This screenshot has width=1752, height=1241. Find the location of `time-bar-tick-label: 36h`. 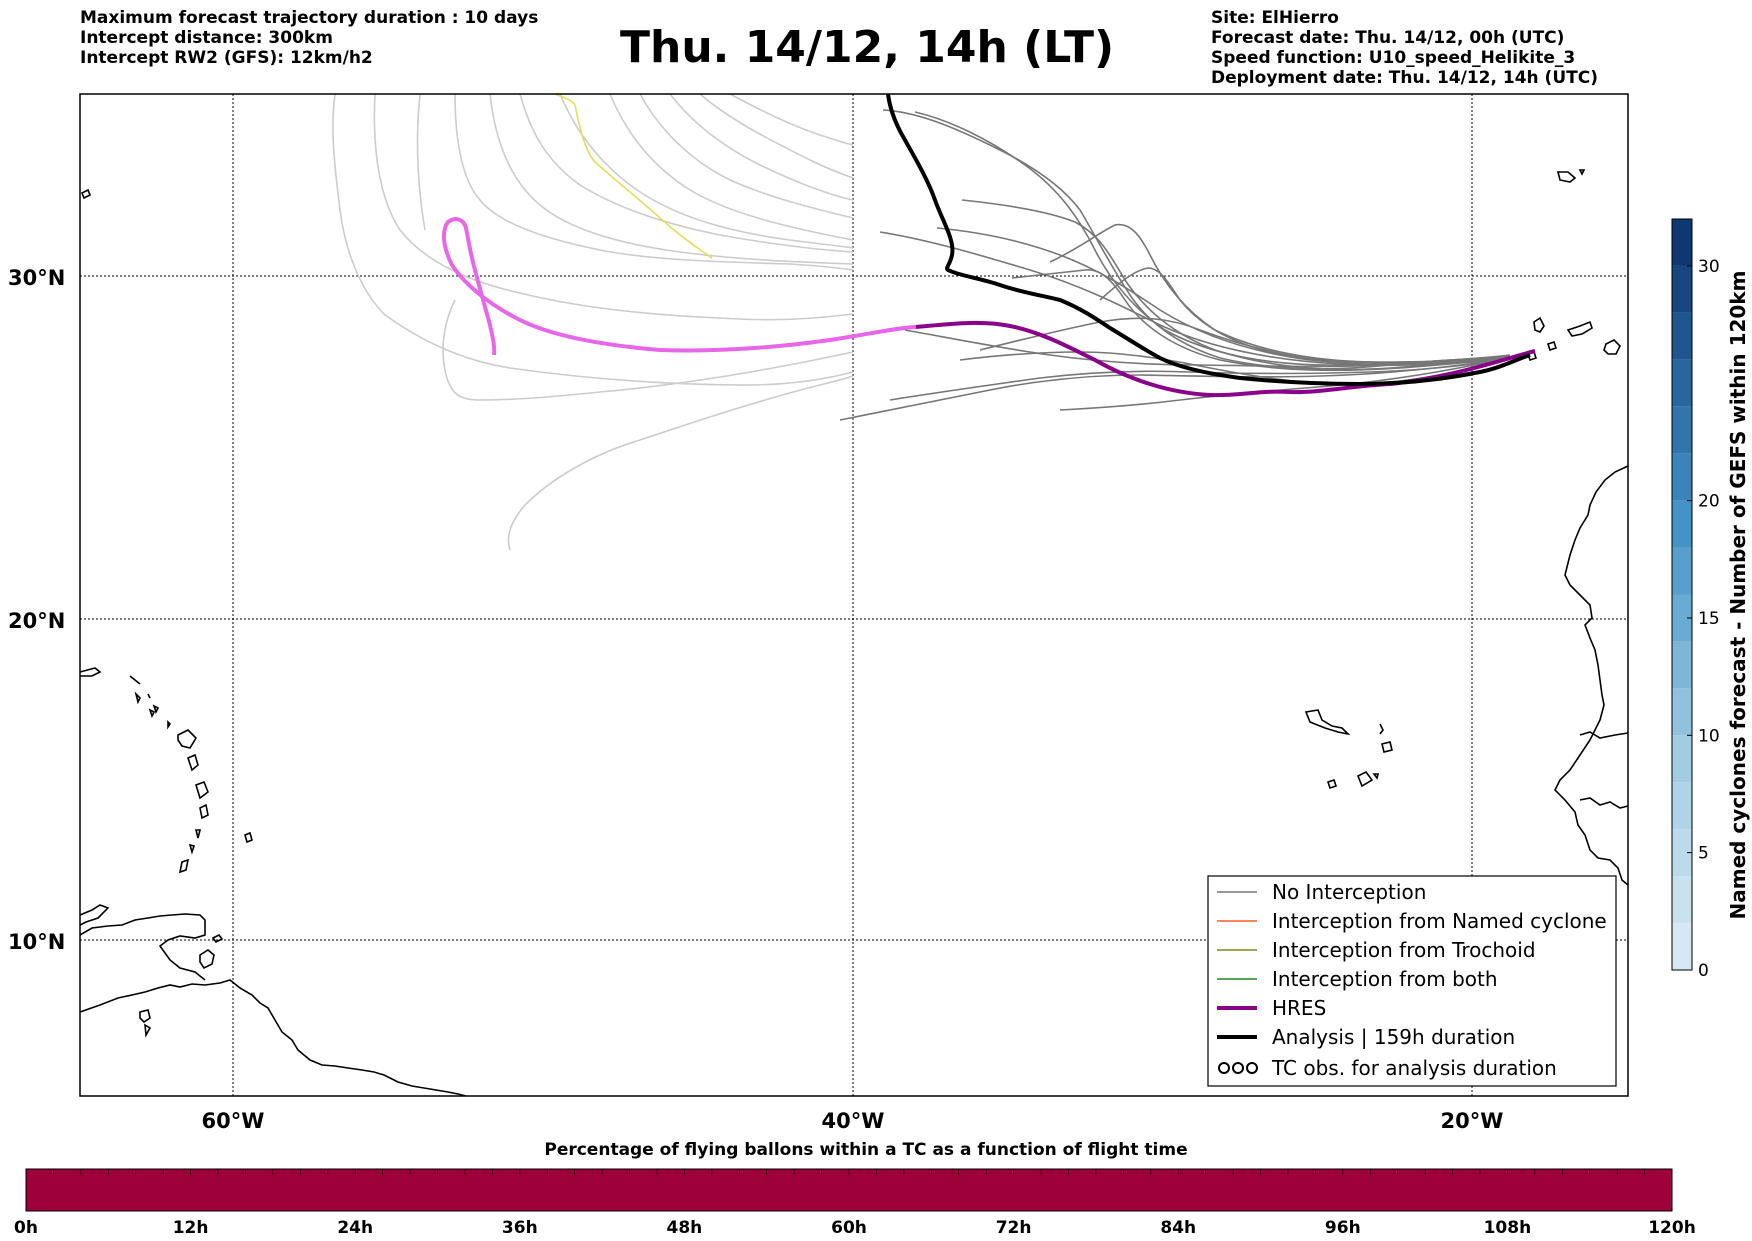

time-bar-tick-label: 36h is located at coordinates (520, 1228).